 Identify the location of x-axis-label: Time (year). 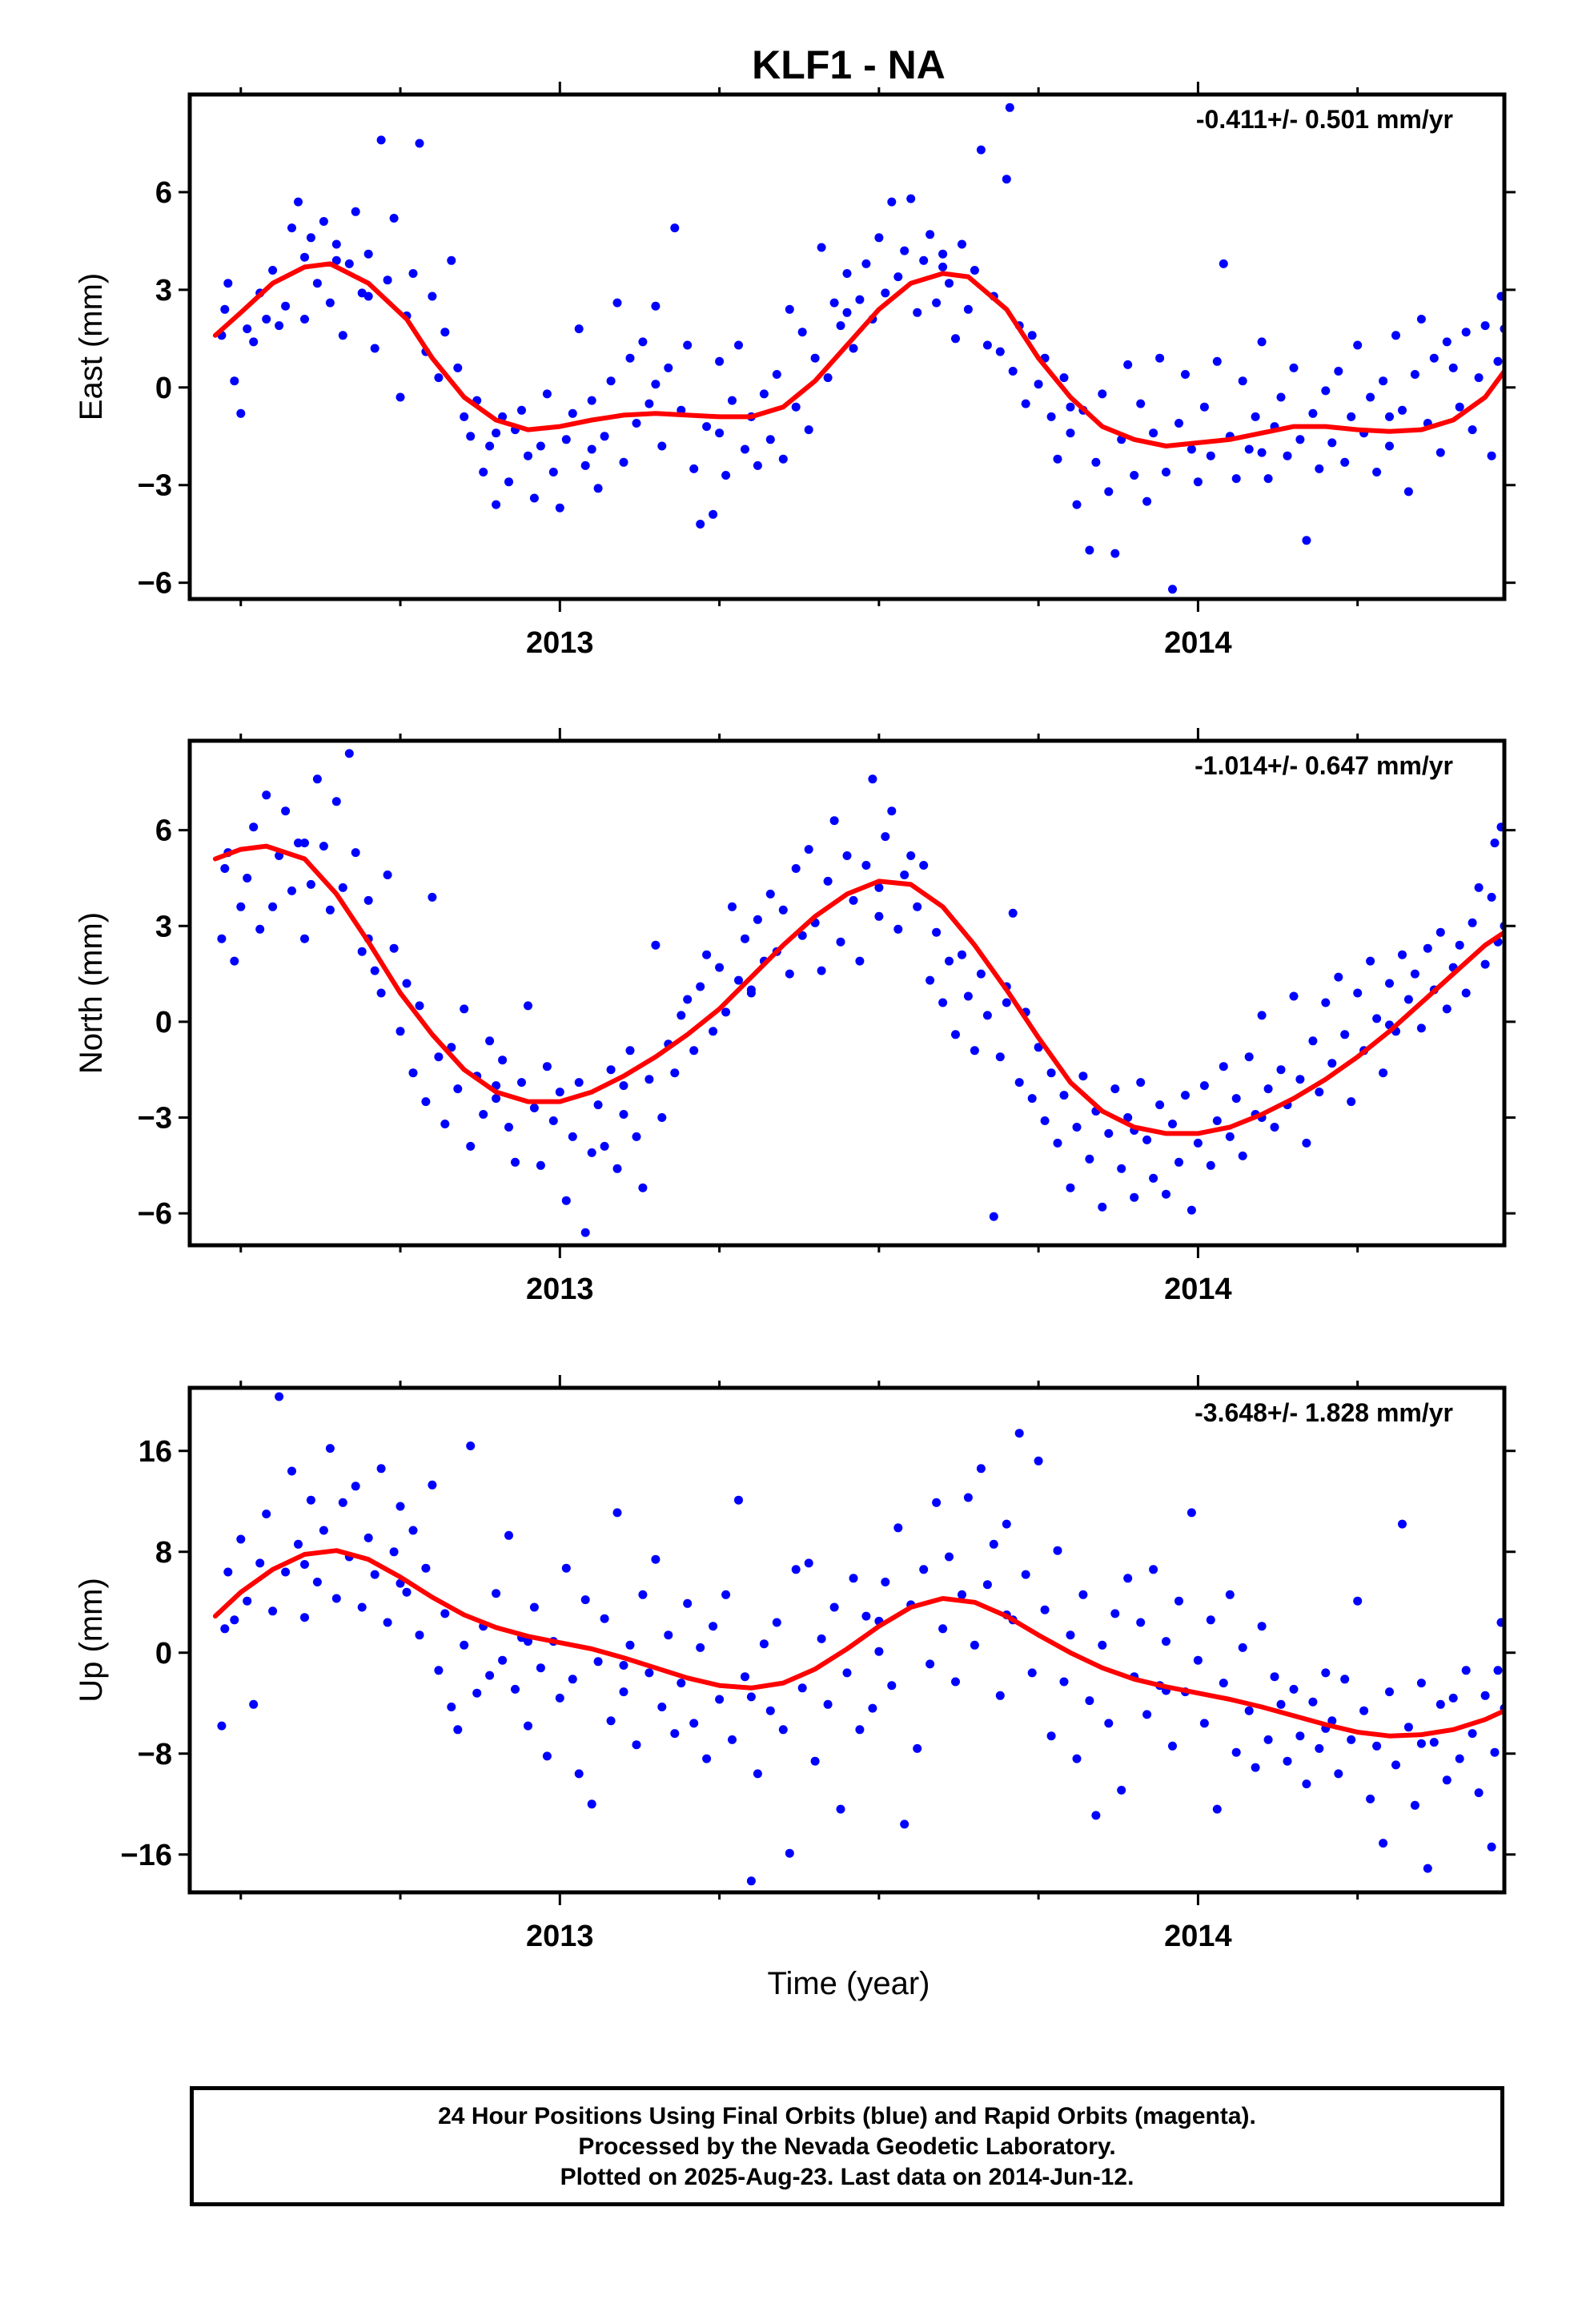
(849, 1983).